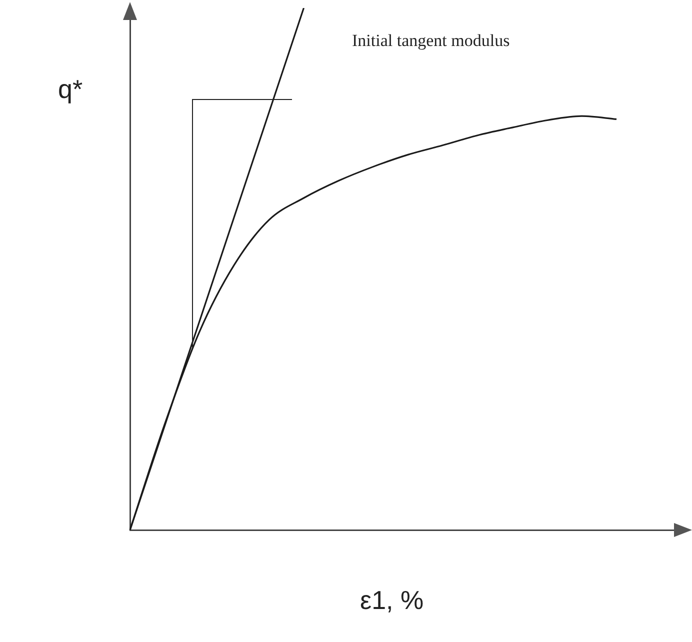 The height and width of the screenshot is (642, 692). Describe the element at coordinates (431, 40) in the screenshot. I see `annotation: Initial tangent modulus` at that location.